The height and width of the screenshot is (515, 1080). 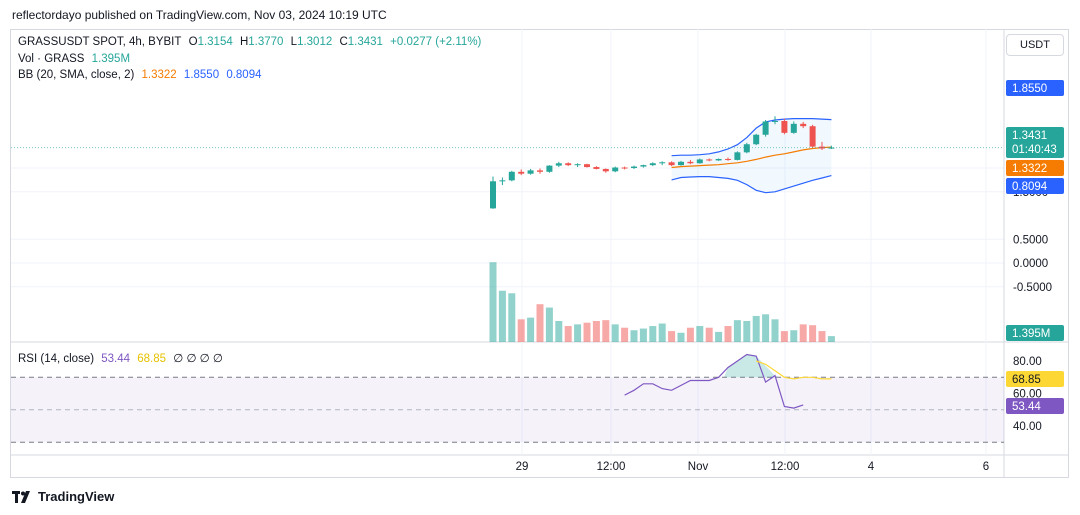 I want to click on basis-price-label-bg, so click(x=1035, y=168).